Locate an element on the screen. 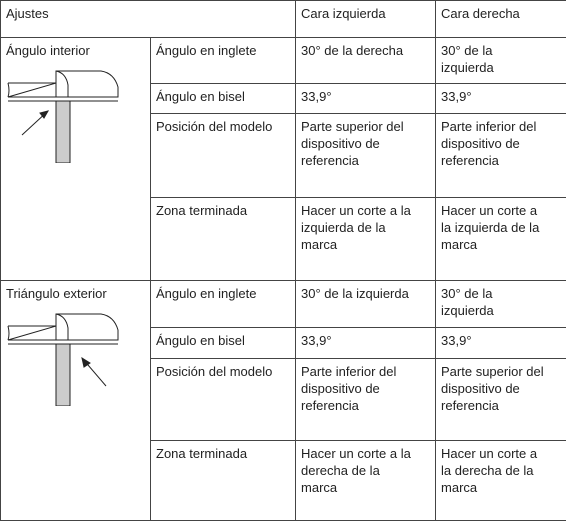  group-label: Ángulo interior is located at coordinates (76, 159).